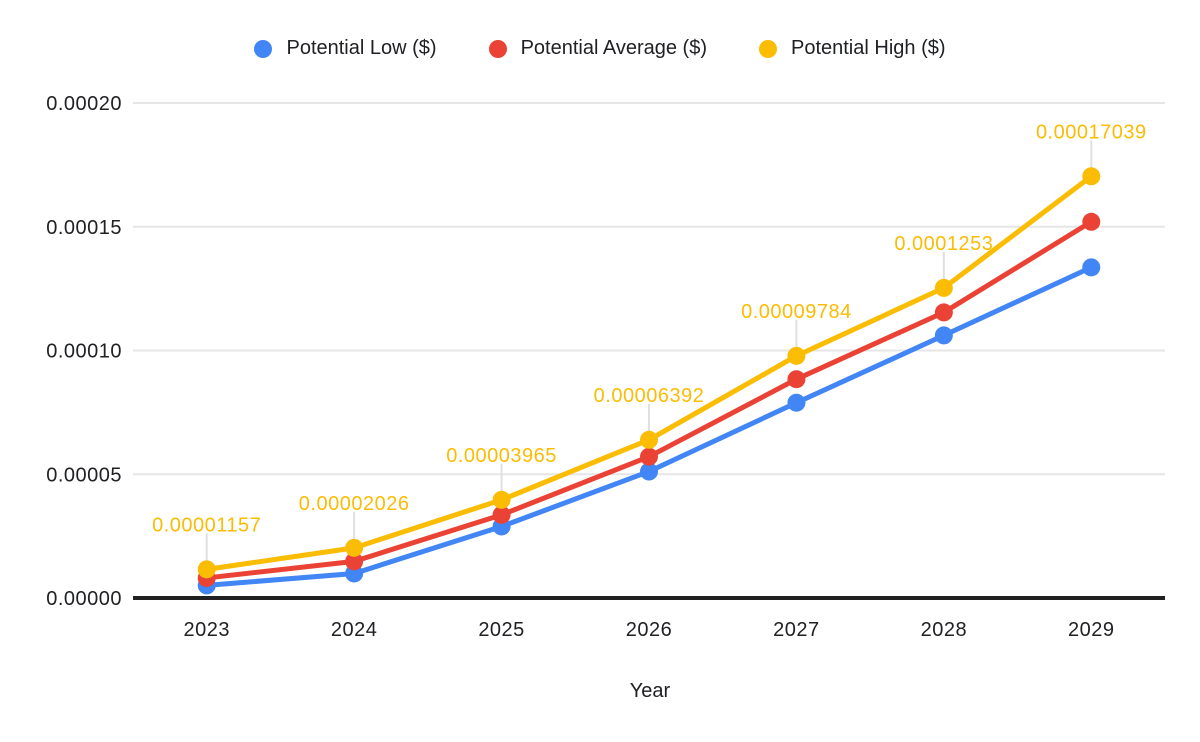  What do you see at coordinates (613, 48) in the screenshot?
I see `legend-label: Potential Average ($)` at bounding box center [613, 48].